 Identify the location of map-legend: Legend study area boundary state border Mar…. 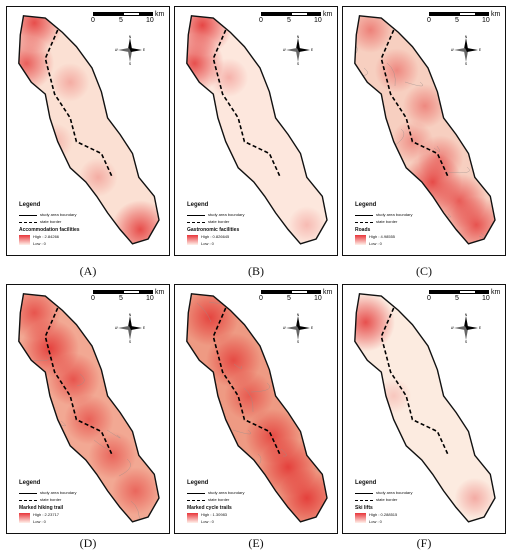
(232, 502).